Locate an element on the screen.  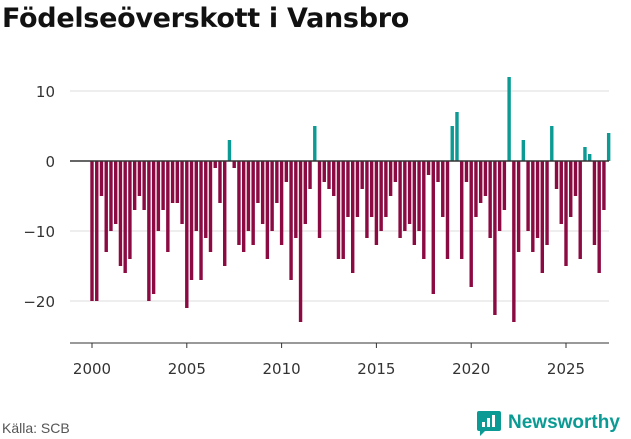
page-title: Födelseöverskott i Vansbro is located at coordinates (205, 18).